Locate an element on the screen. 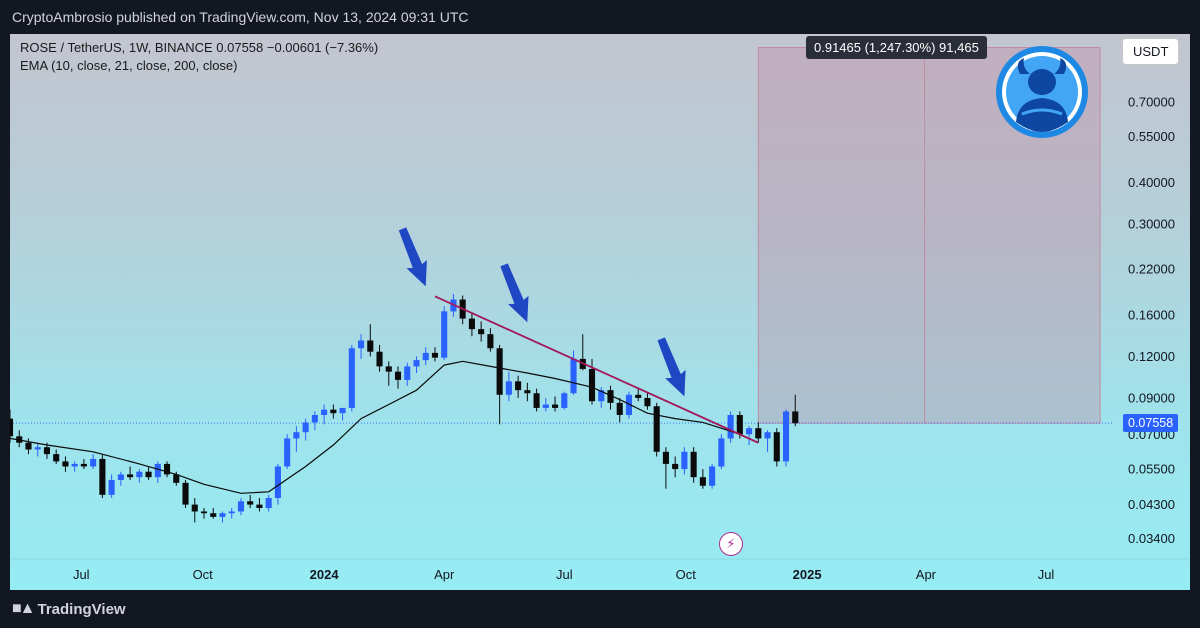 The height and width of the screenshot is (628, 1200). tradingview-brand: ■▲ TradingView is located at coordinates (69, 609).